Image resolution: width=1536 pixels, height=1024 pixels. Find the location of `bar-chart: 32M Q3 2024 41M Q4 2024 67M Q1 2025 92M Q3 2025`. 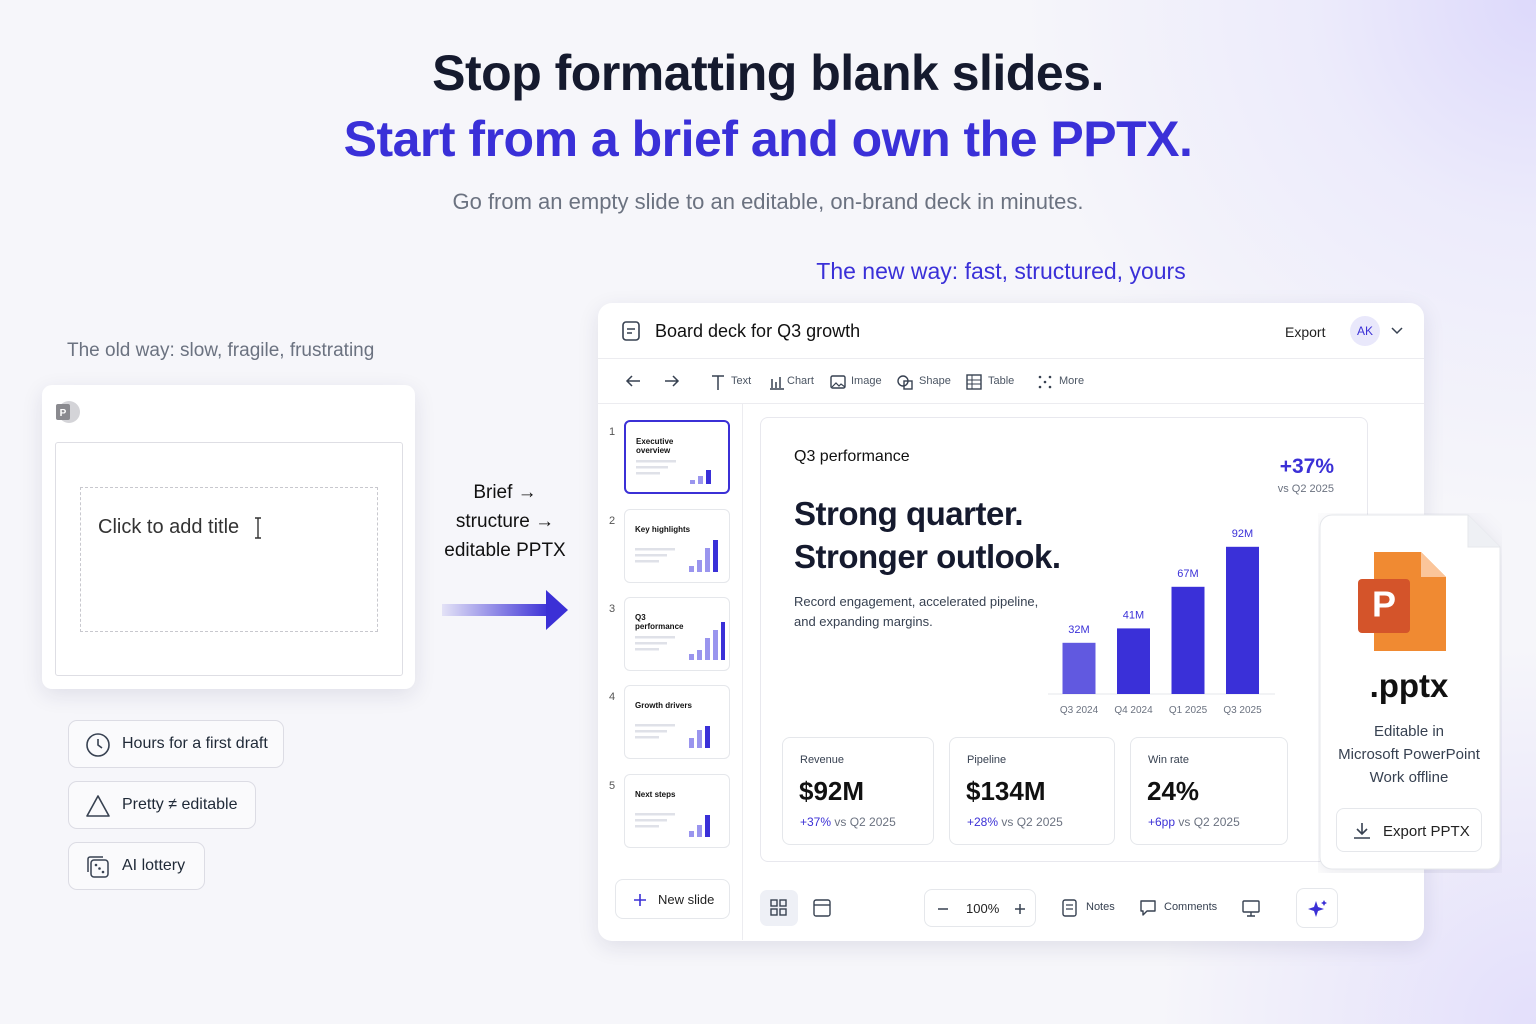

bar-chart: 32M Q3 2024 41M Q4 2024 67M Q1 2025 92M Q3 2025 is located at coordinates (1161, 622).